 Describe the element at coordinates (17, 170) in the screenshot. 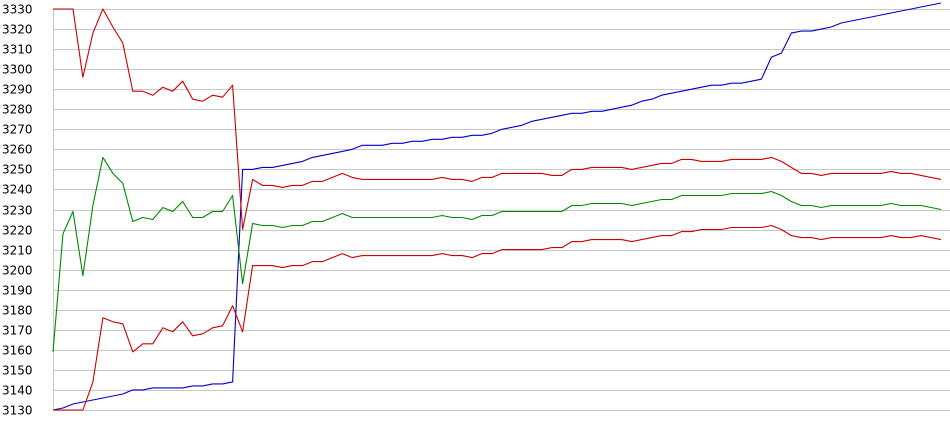

I see `y-tick-label: 3250` at that location.